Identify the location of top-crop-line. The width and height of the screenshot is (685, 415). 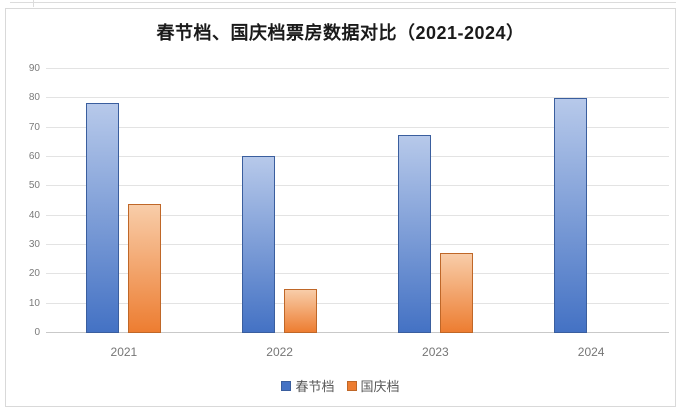
(343, 2).